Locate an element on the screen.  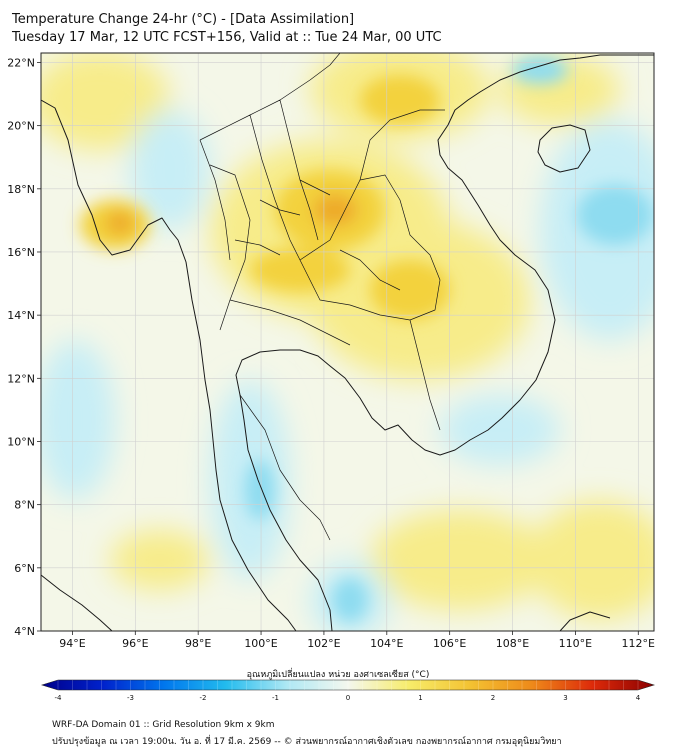
colorbar-tick-label: -3 is located at coordinates (130, 698).